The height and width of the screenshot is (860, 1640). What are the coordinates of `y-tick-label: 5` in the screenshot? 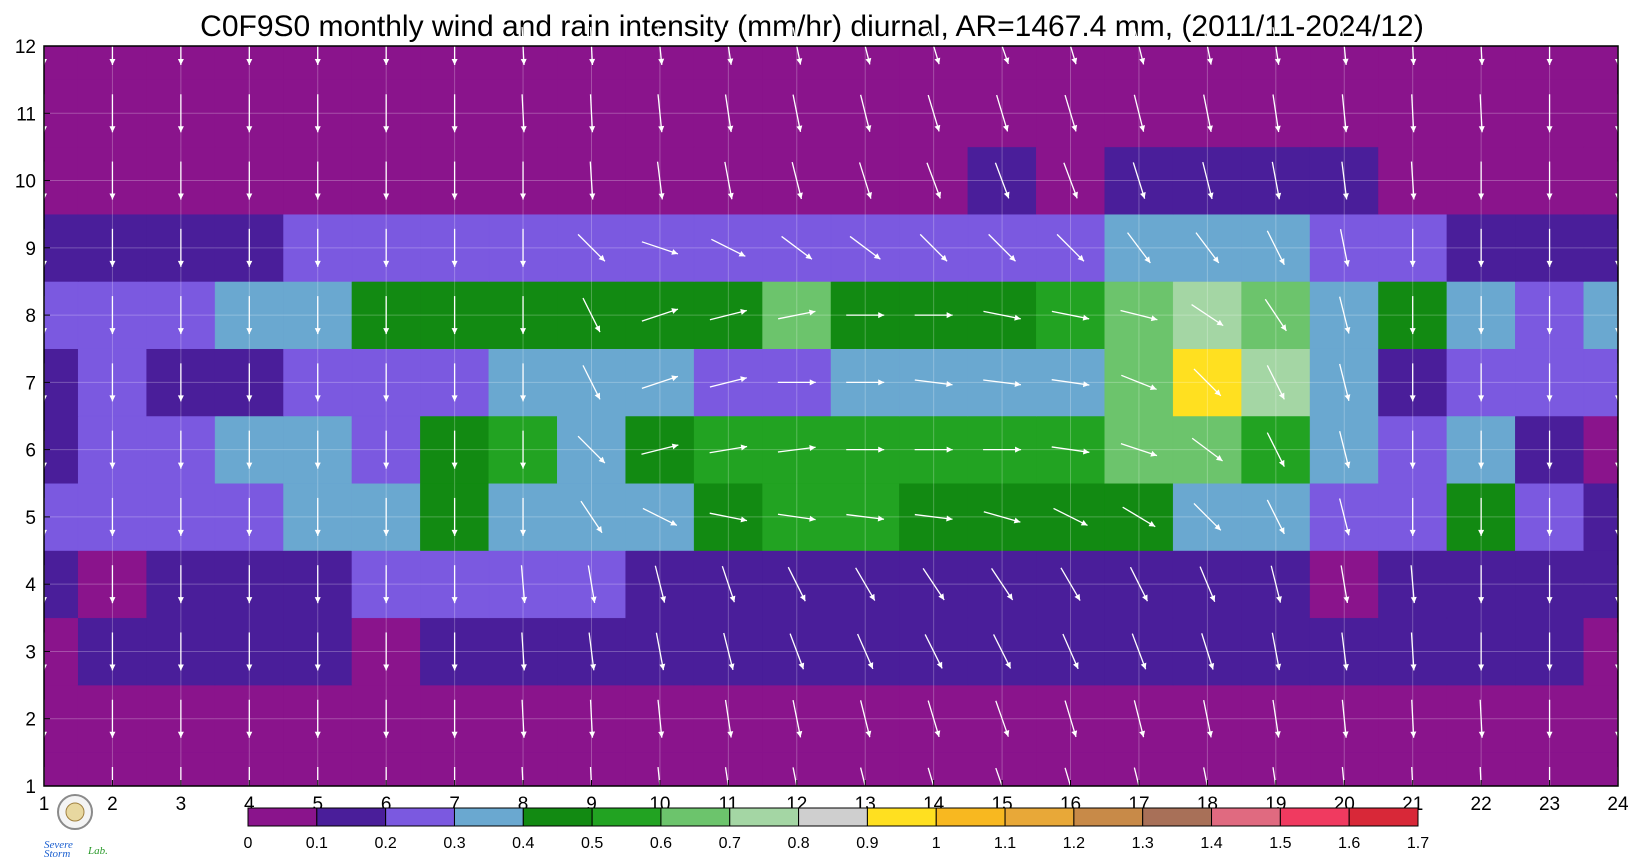 It's located at (30, 518).